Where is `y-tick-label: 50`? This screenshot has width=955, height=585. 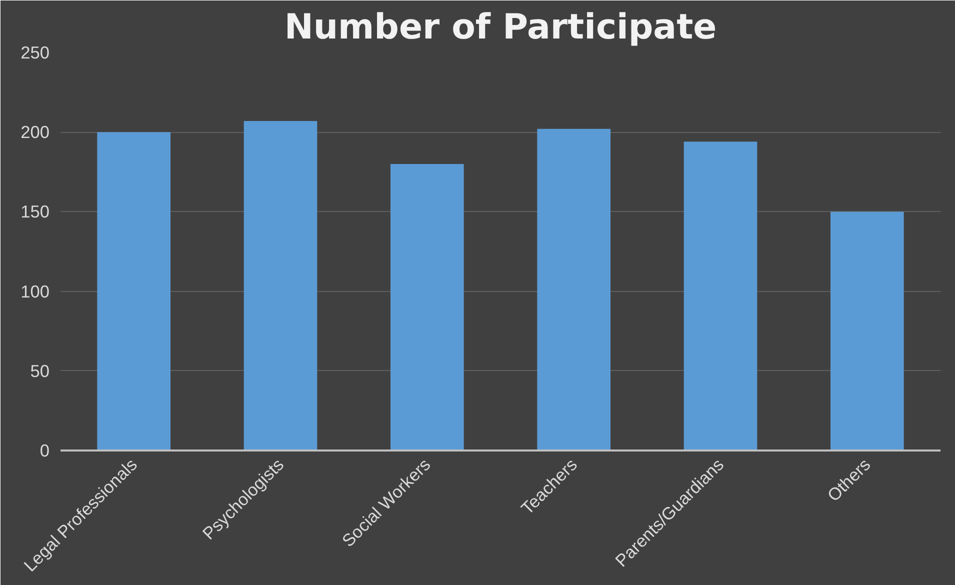 y-tick-label: 50 is located at coordinates (40, 370).